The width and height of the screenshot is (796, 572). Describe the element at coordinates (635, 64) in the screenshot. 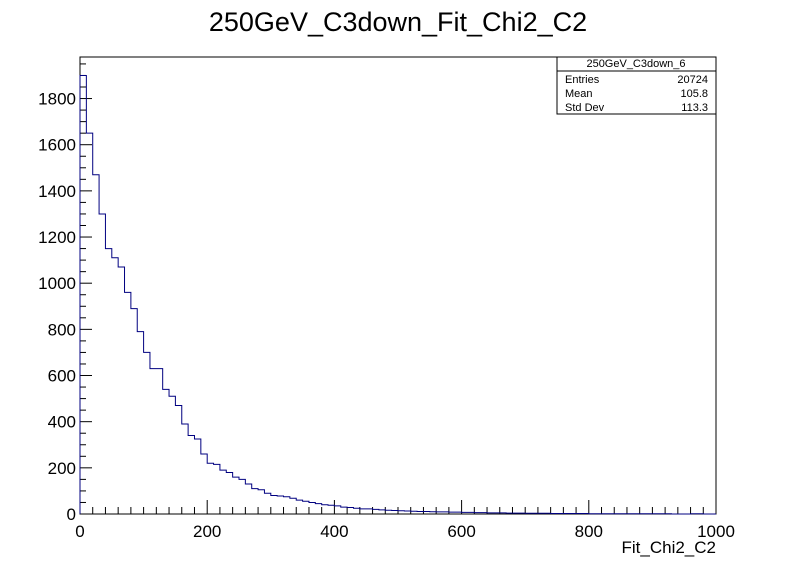

I see `stats-box-name: 250GeV_C3down_6` at that location.